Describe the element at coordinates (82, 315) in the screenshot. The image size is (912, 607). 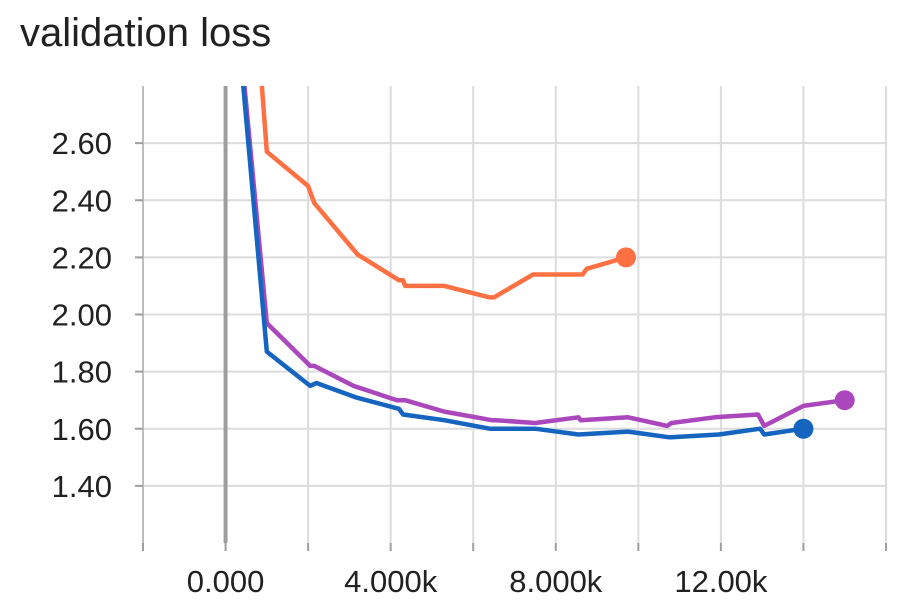
I see `y-tick-label: 2.00` at that location.